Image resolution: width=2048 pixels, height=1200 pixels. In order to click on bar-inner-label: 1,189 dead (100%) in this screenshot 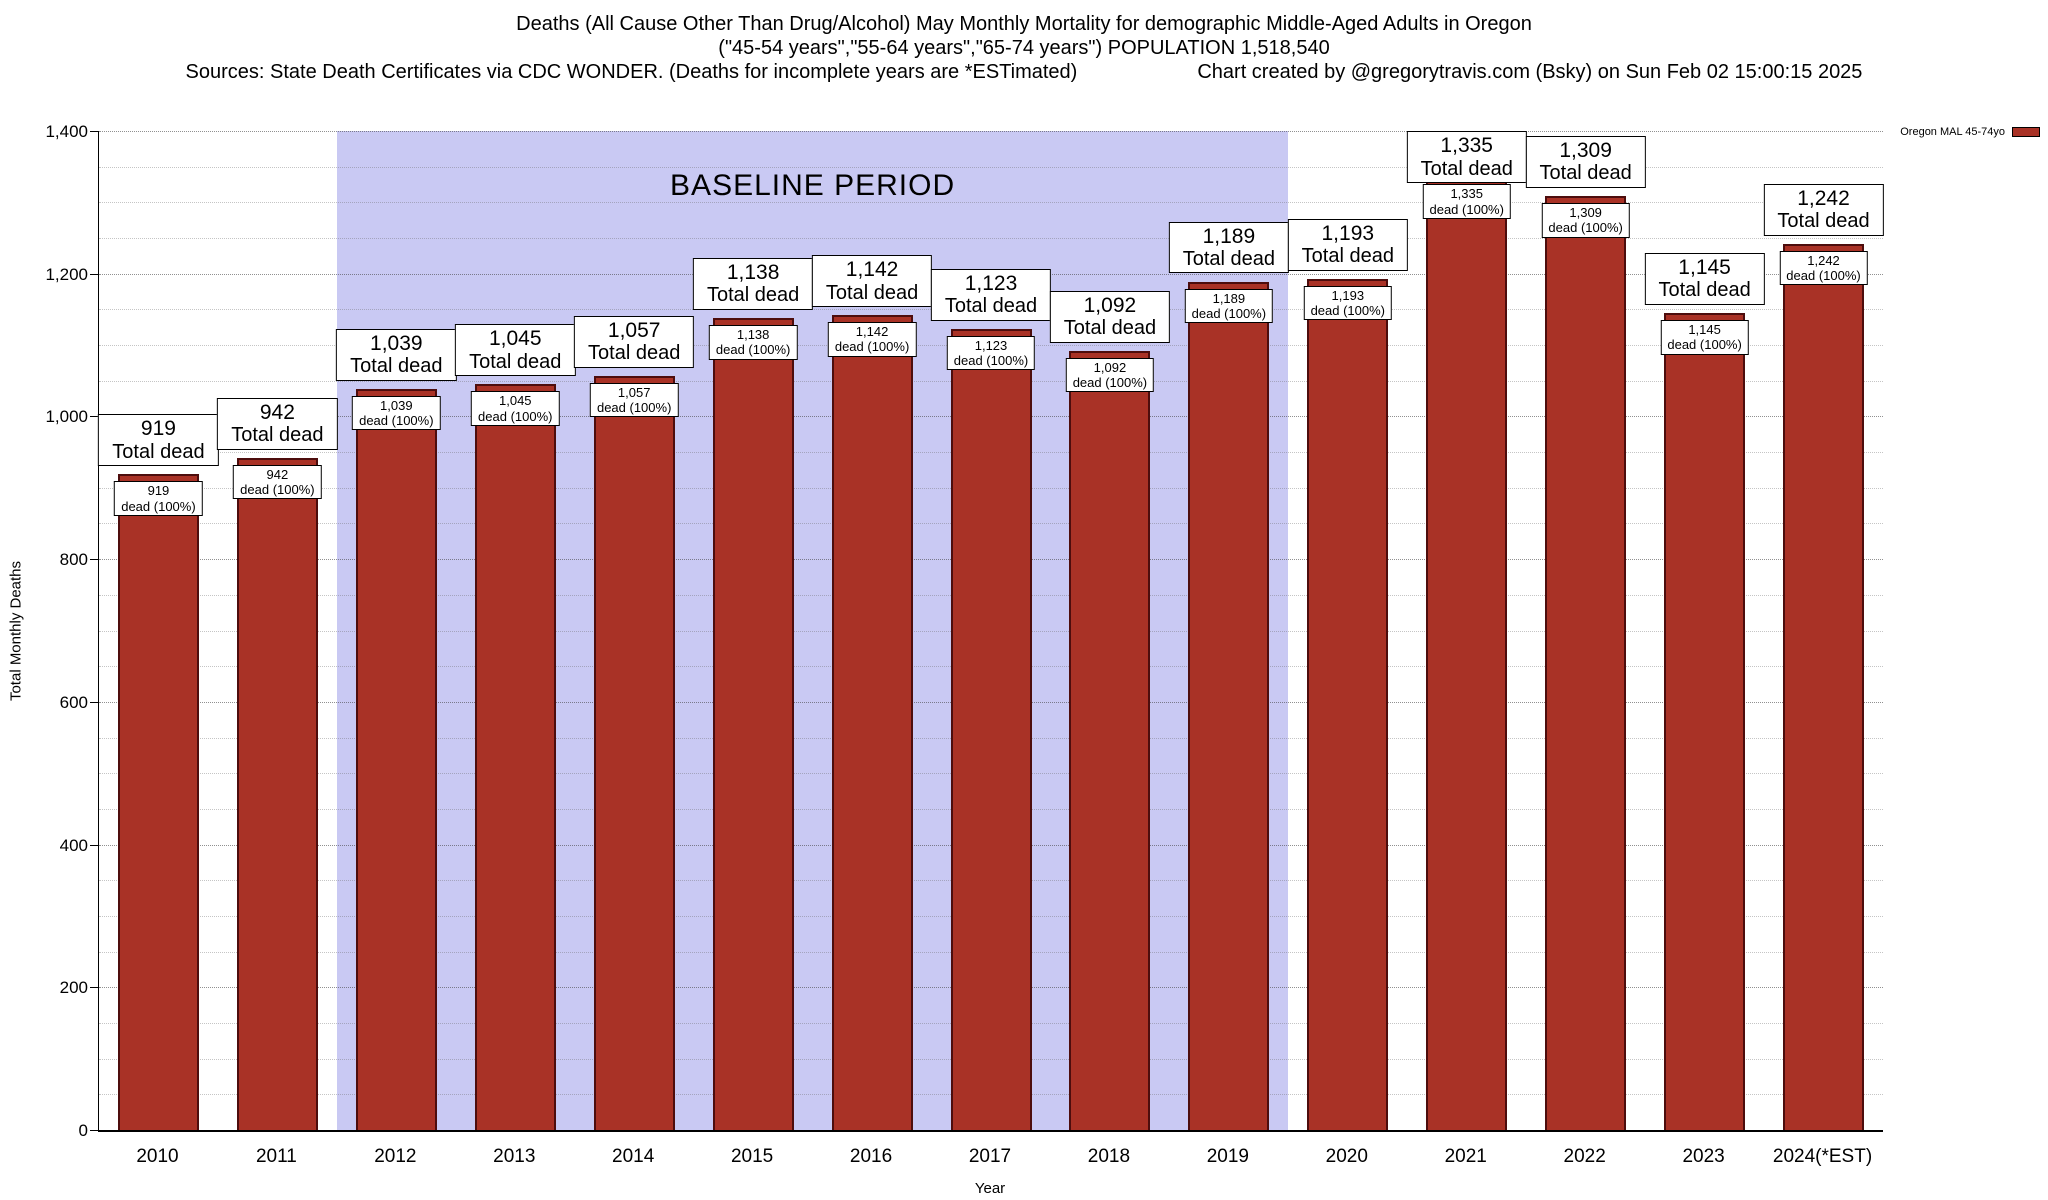, I will do `click(1229, 306)`.